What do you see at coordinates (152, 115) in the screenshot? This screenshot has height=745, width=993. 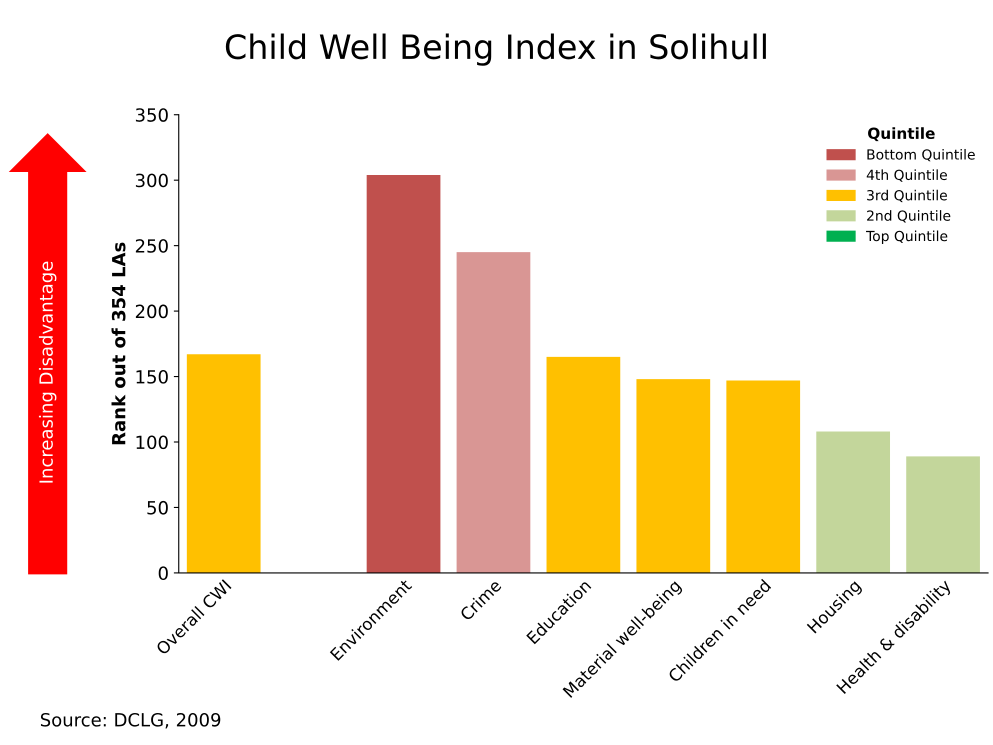 I see `y-tick-label: 350` at bounding box center [152, 115].